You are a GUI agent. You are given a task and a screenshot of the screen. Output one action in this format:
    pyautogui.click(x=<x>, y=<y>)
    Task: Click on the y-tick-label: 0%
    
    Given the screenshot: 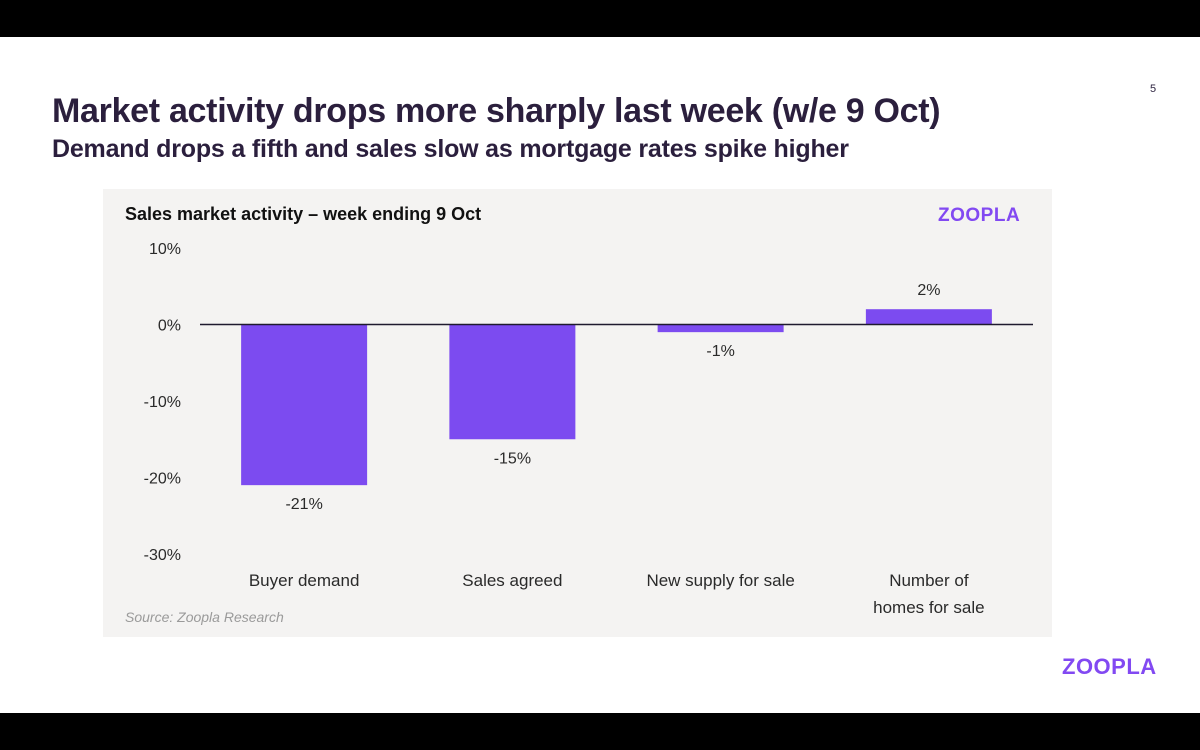 What is the action you would take?
    pyautogui.click(x=169, y=326)
    